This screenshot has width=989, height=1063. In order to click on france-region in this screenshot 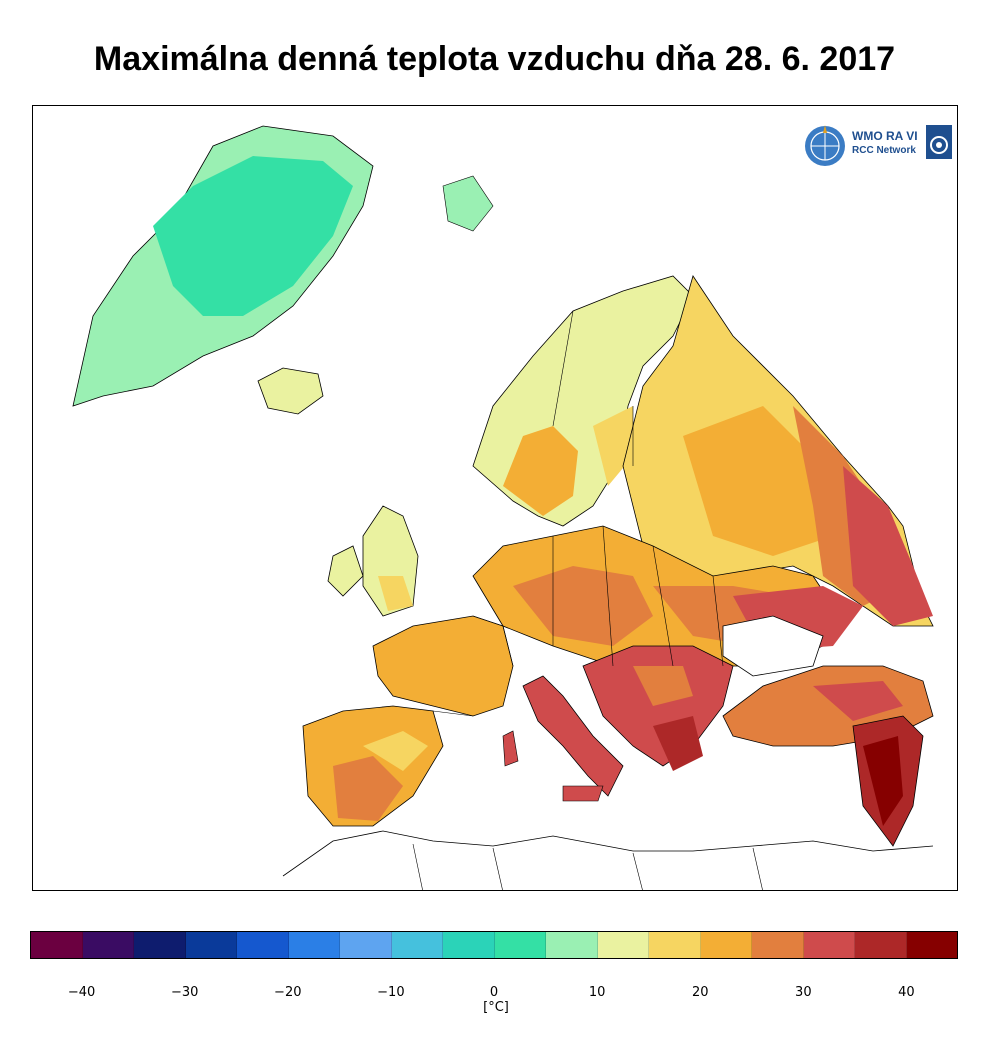, I will do `click(443, 666)`.